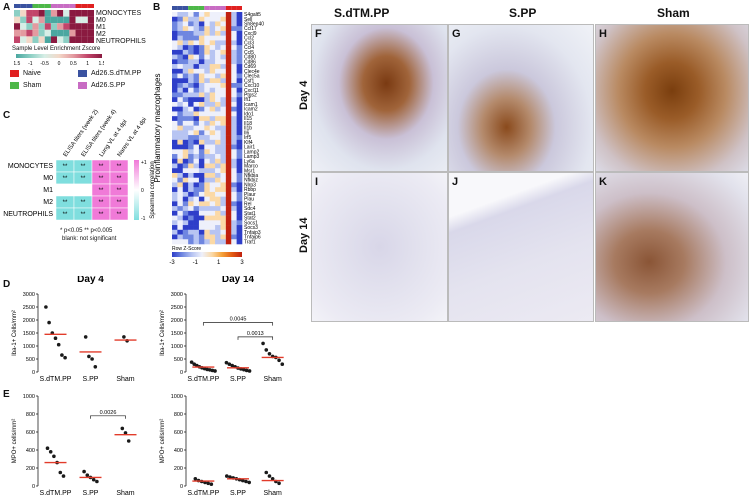  Describe the element at coordinates (29, 321) in the screenshot. I see `y-tick-label: 2000` at that location.